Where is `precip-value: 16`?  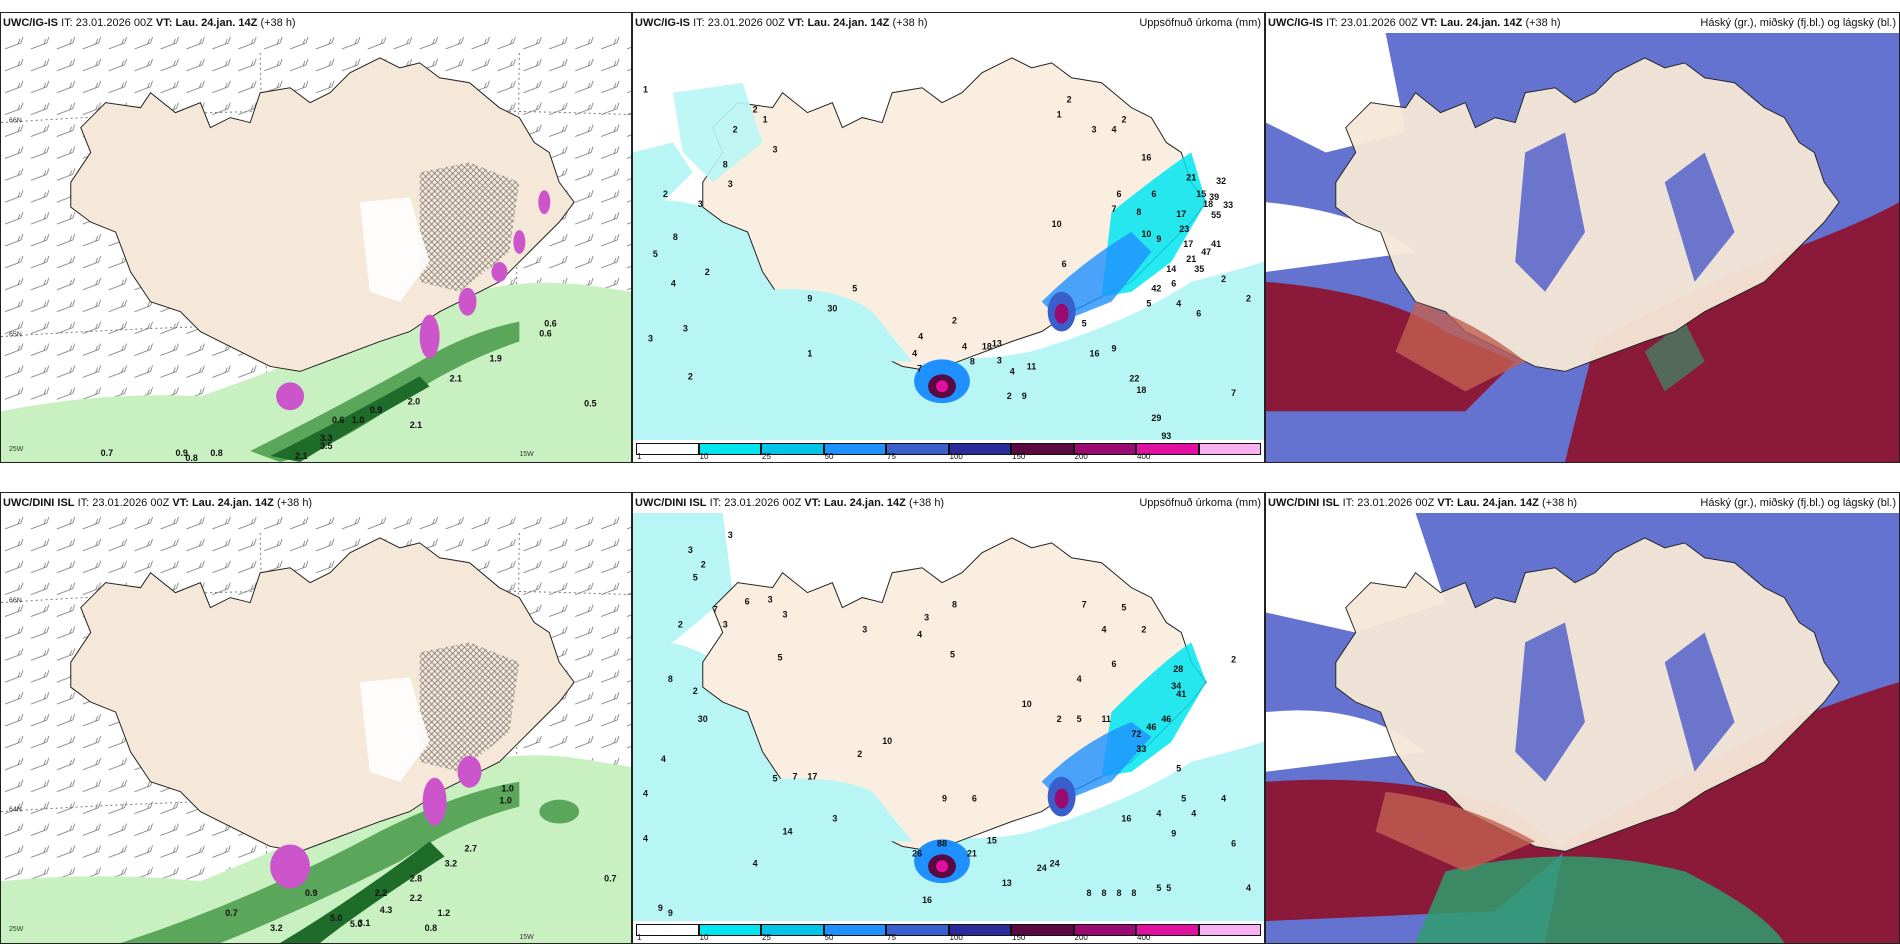
precip-value: 16 is located at coordinates (1126, 818).